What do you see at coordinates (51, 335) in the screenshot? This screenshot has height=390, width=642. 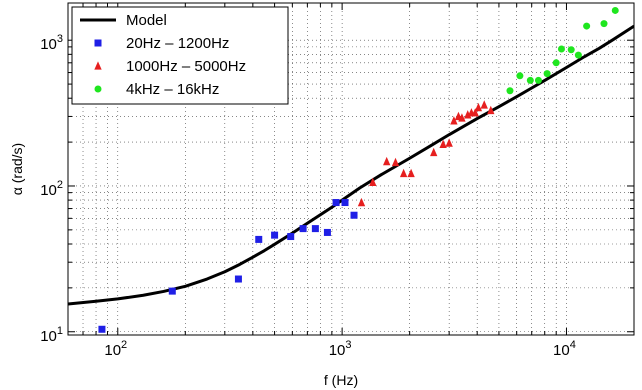 I see `y-tick-label: 10¹` at bounding box center [51, 335].